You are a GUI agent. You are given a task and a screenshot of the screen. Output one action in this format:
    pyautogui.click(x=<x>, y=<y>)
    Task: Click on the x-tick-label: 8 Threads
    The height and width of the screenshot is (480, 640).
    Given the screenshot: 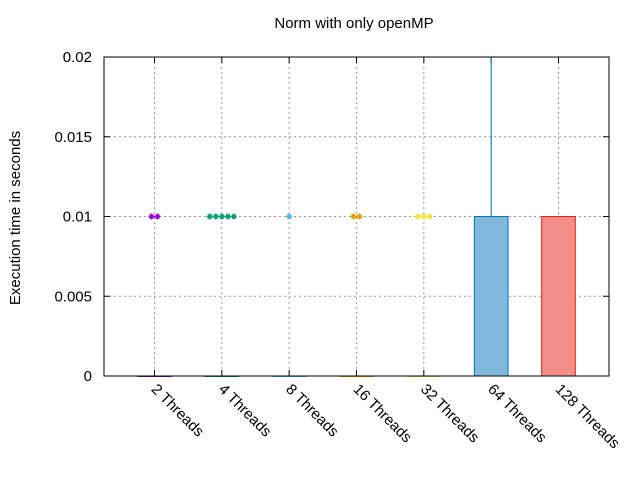 What is the action you would take?
    pyautogui.click(x=312, y=411)
    